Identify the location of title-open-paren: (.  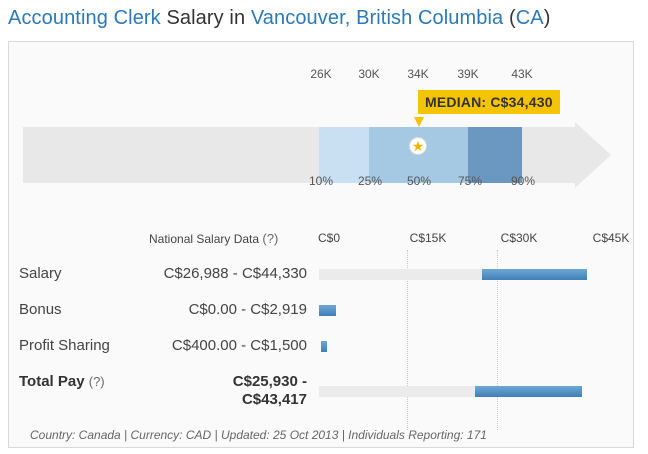
(509, 18).